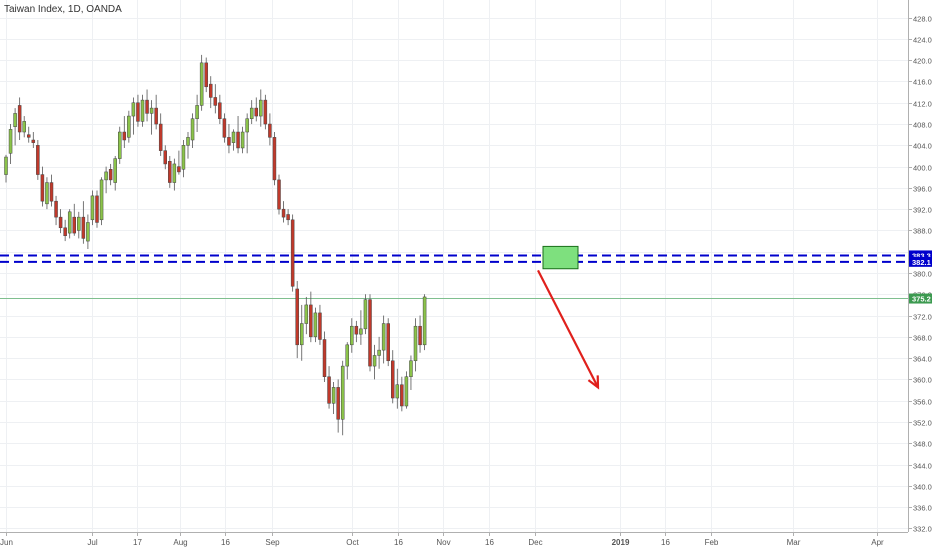 This screenshot has width=932, height=555. Describe the element at coordinates (568, 317) in the screenshot. I see `annotations` at that location.